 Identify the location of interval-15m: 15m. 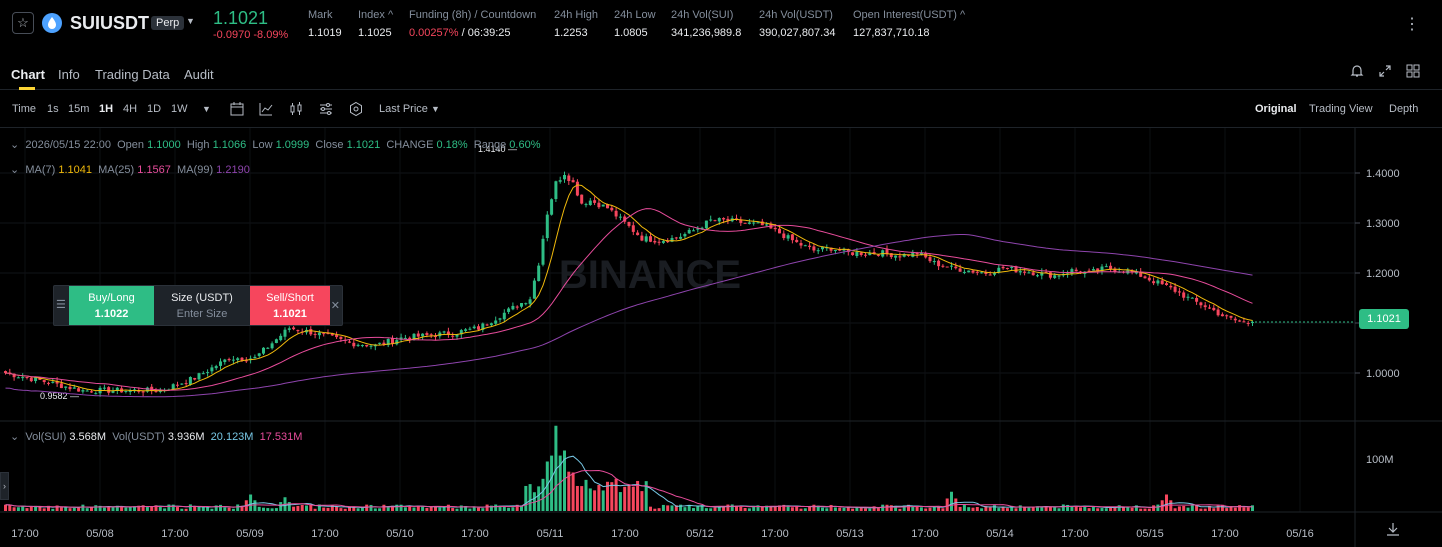
(79, 109).